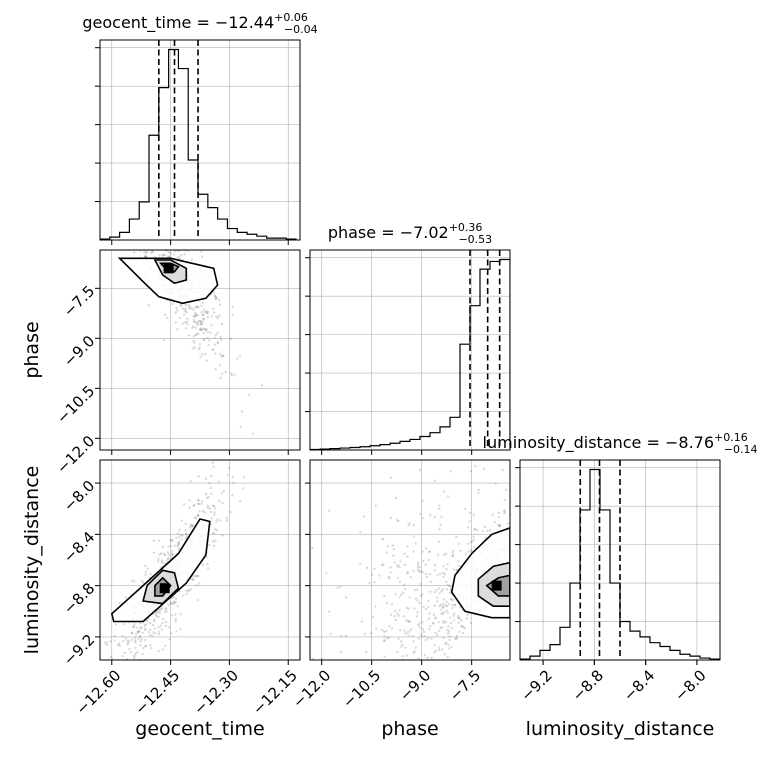 The height and width of the screenshot is (760, 760). I want to click on xtick-label-geocent_time-0: −12.60, so click(99, 692).